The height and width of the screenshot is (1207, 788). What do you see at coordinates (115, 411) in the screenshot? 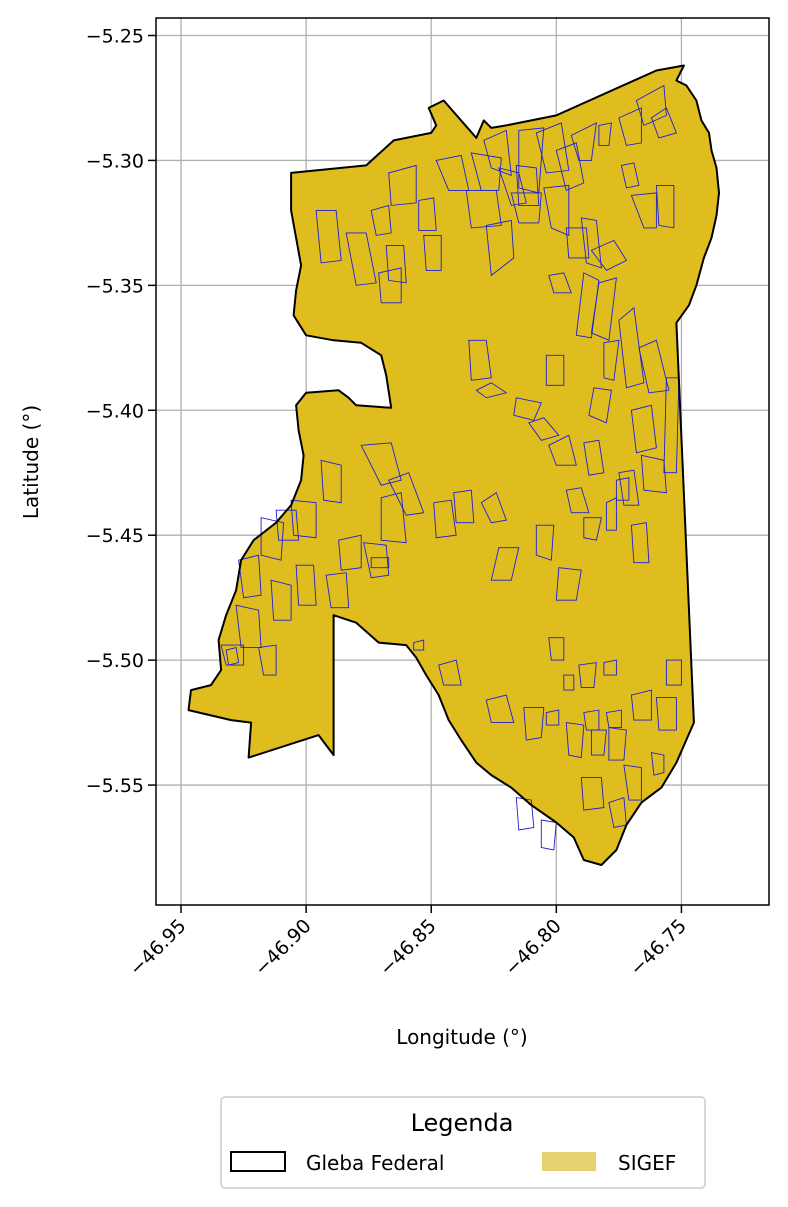
I see `y-tick-label: −5.40` at bounding box center [115, 411].